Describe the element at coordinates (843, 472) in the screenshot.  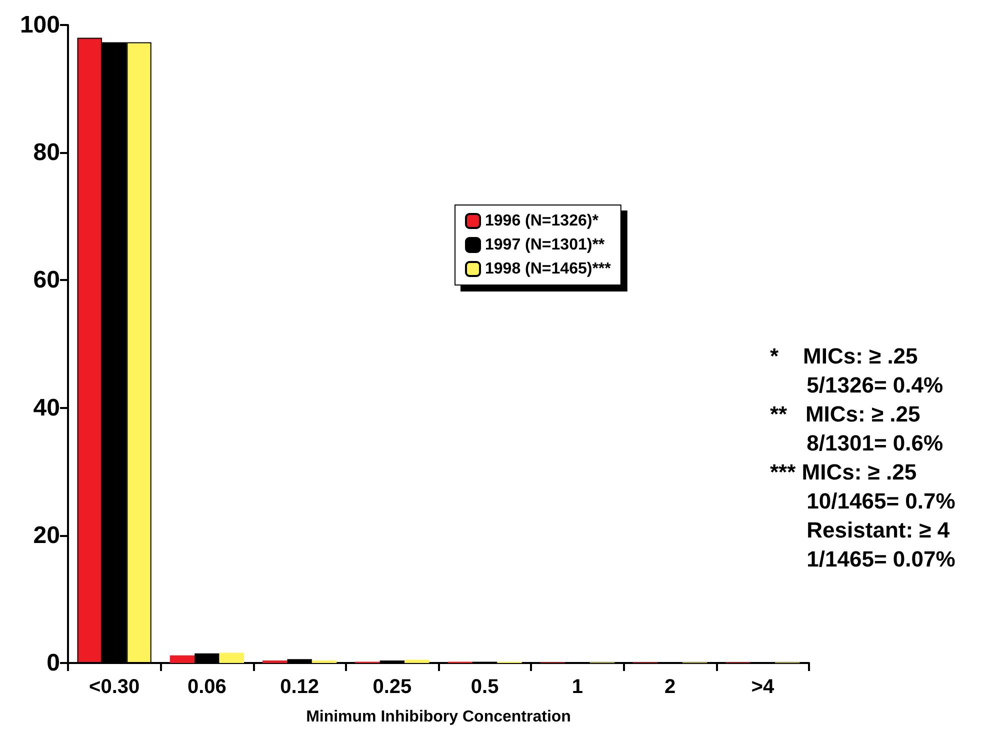
I see `annotation: *** MICs: ≥ .25` at that location.